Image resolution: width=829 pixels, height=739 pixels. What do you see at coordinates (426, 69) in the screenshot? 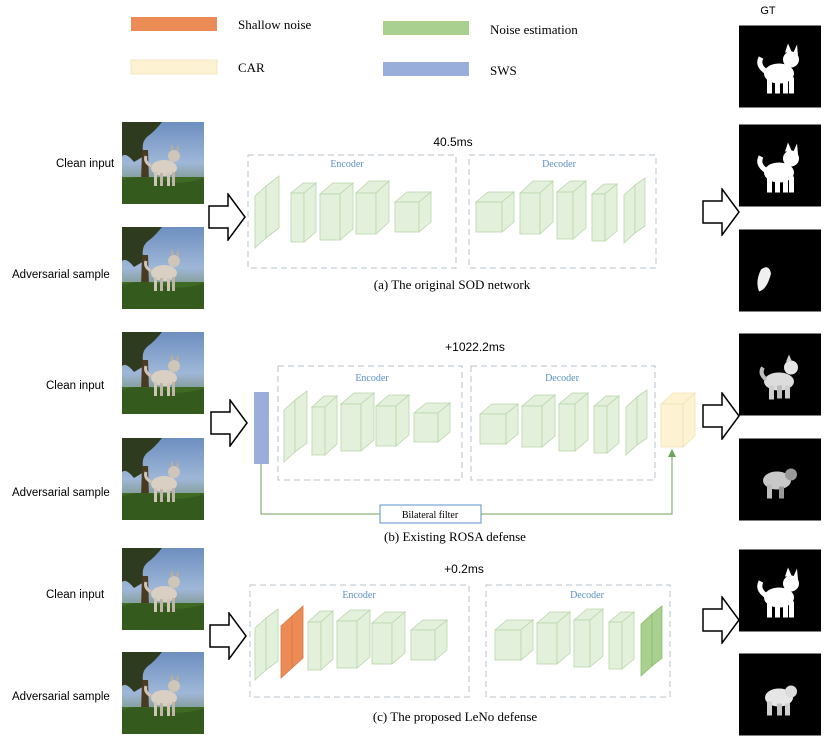
I see `legend-swatch-sws` at bounding box center [426, 69].